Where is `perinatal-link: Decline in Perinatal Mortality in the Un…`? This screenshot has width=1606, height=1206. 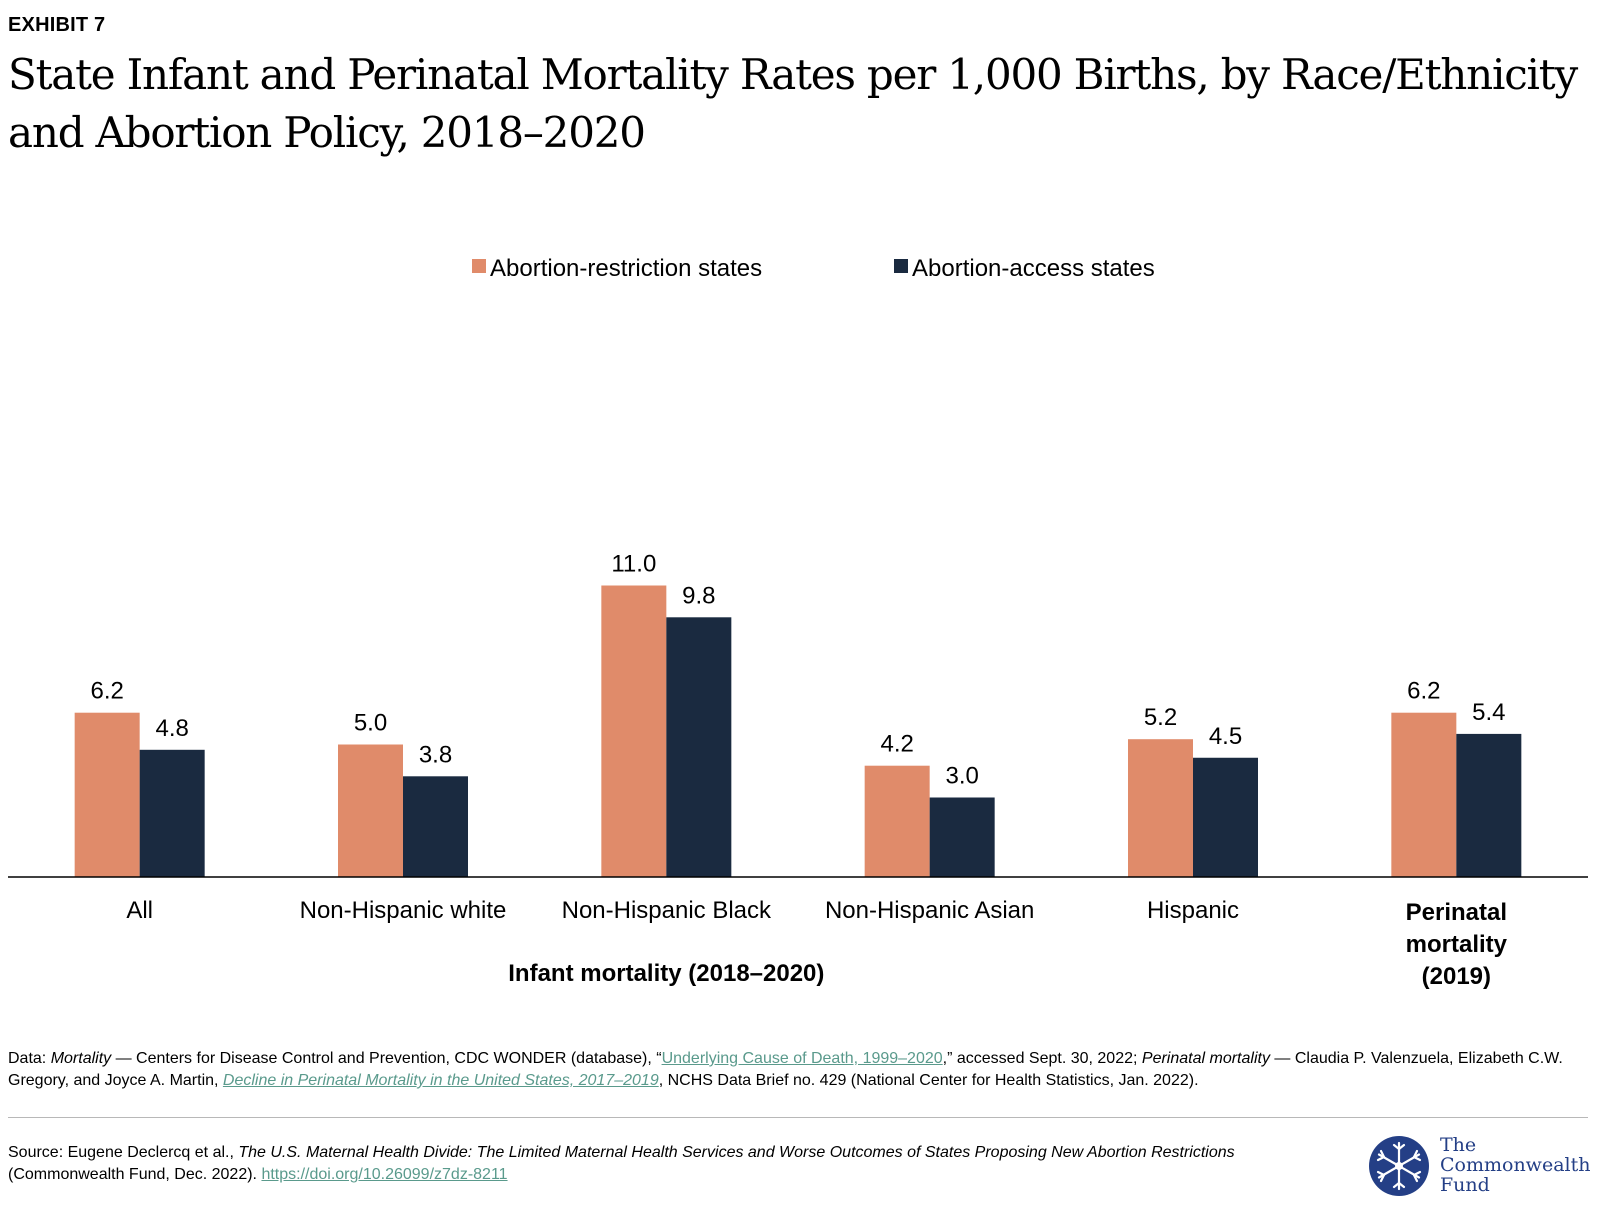 perinatal-link: Decline in Perinatal Mortality in the Un… is located at coordinates (440, 1080).